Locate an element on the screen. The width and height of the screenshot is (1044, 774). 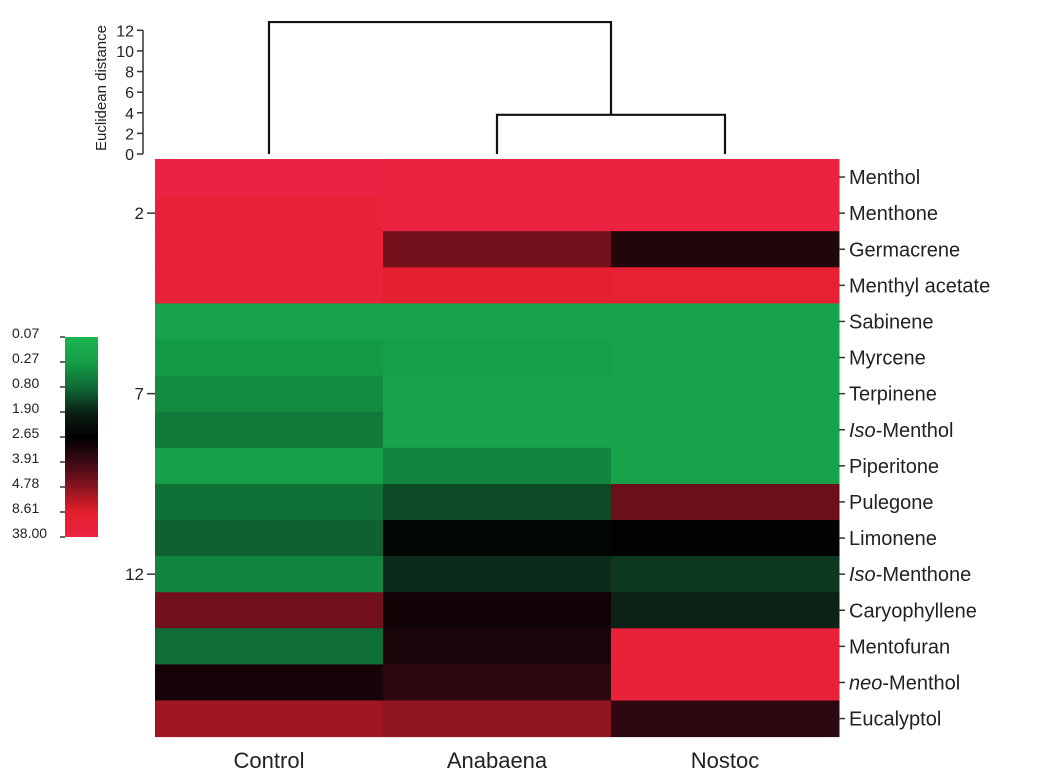
row-label-text: Pulegone is located at coordinates (891, 503).